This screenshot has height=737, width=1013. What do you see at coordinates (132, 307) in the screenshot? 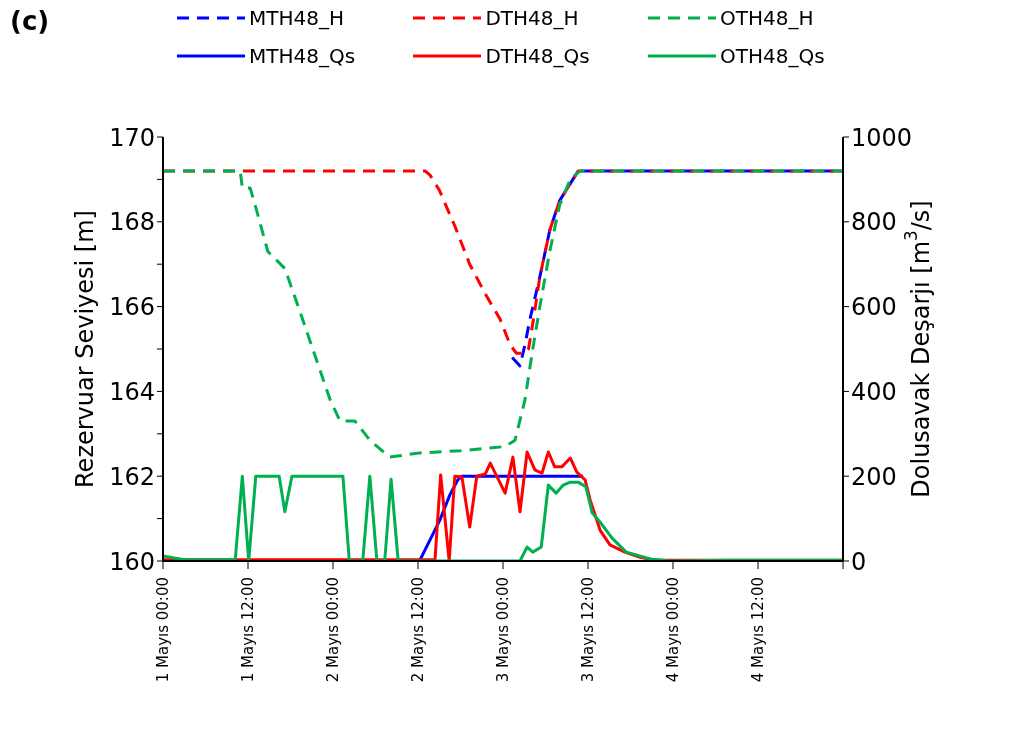
I see `y-tick-label: 166` at bounding box center [132, 307].